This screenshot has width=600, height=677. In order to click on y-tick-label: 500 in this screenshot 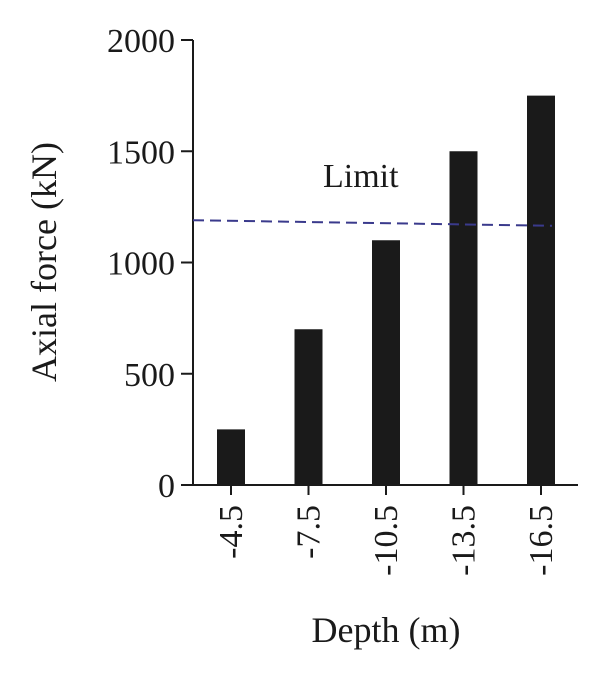, I will do `click(149, 375)`.